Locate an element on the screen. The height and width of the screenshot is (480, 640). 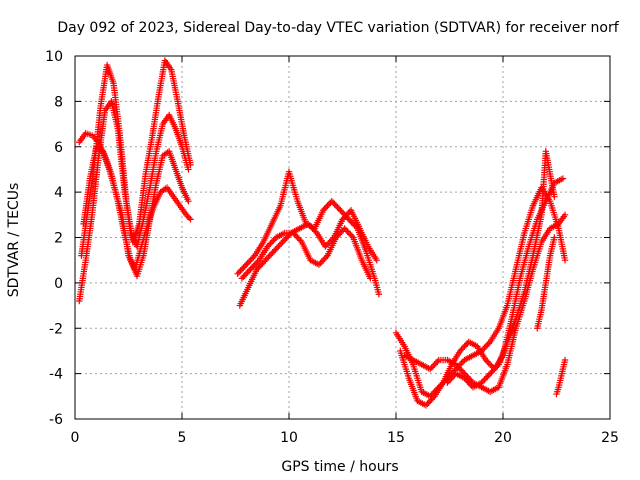
y-axis-label: SDTVAR / TECUs is located at coordinates (14, 240).